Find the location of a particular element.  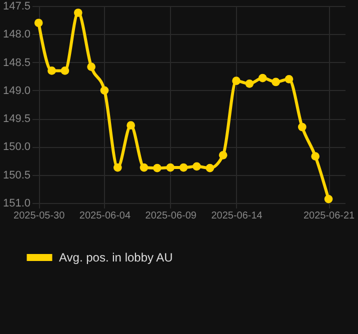

y-tick-label: 150.0 is located at coordinates (16, 147).